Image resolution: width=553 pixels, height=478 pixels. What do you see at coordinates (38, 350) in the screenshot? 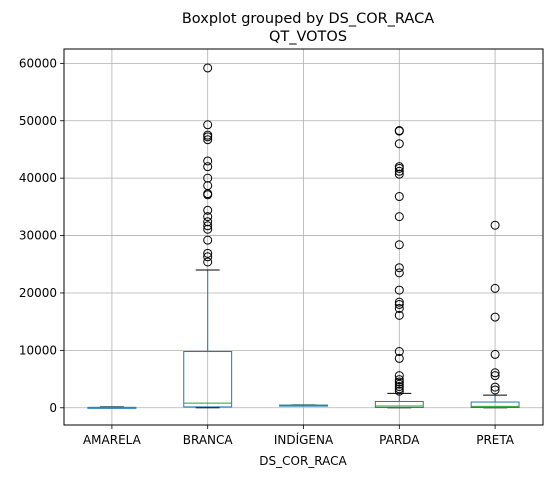
I see `y-tick-label: 10000` at bounding box center [38, 350].